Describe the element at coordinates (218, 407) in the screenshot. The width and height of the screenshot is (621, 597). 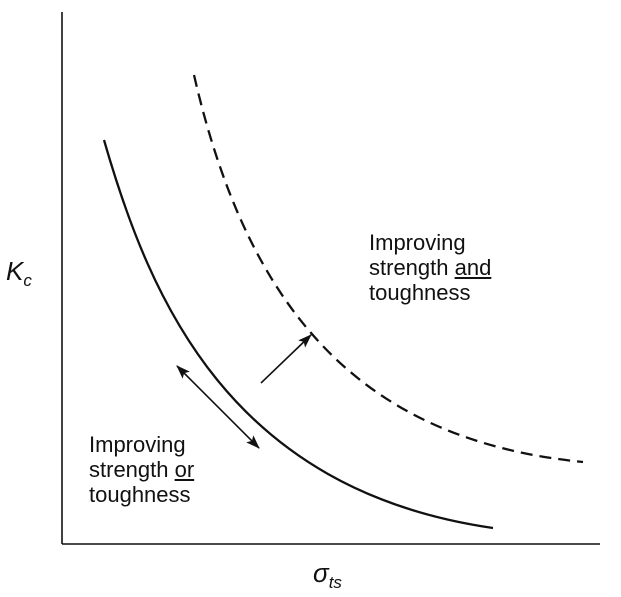
I see `tradeoff-double-arrow` at that location.